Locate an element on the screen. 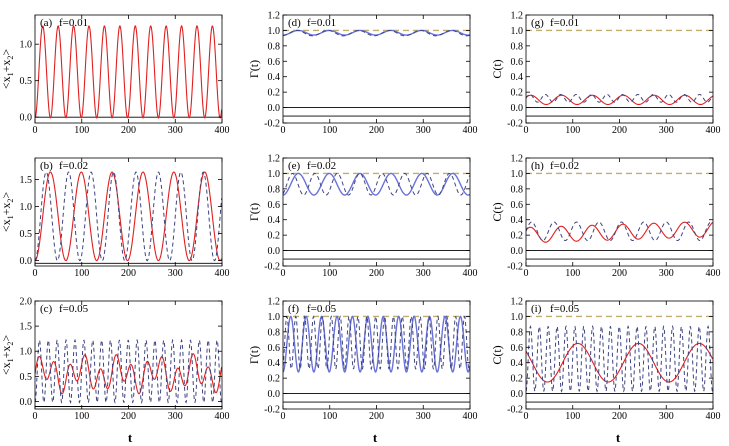  panel-label: (i) is located at coordinates (536, 309).